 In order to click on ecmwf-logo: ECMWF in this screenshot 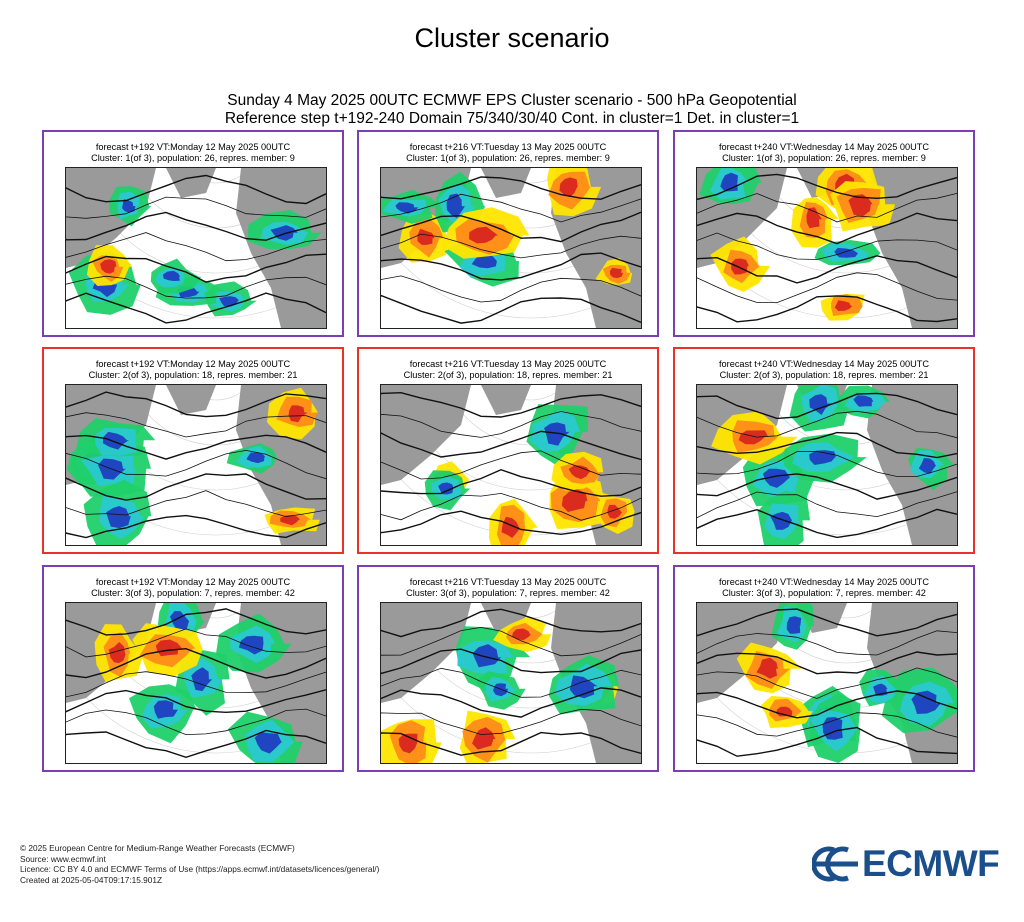, I will do `click(910, 863)`.